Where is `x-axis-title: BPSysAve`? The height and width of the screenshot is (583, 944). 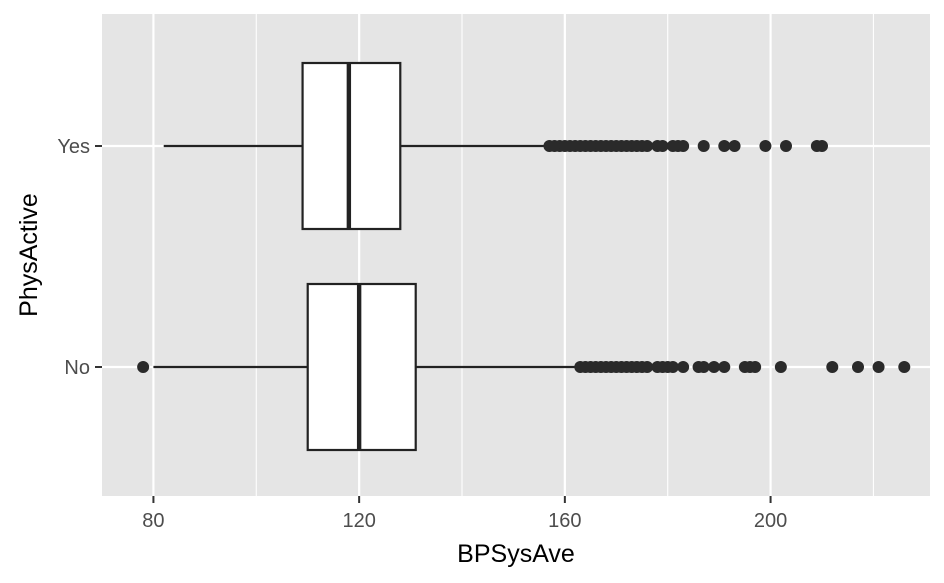
x-axis-title: BPSysAve is located at coordinates (516, 554).